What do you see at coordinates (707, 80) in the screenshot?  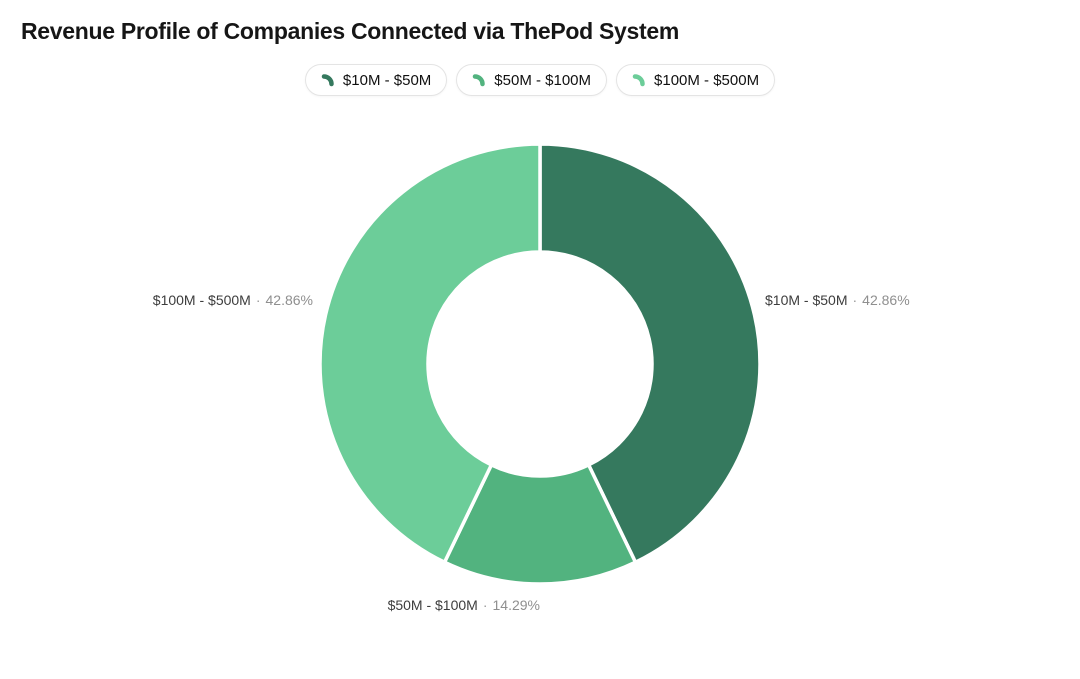 I see `legend-item-label: $100M - $500M` at bounding box center [707, 80].